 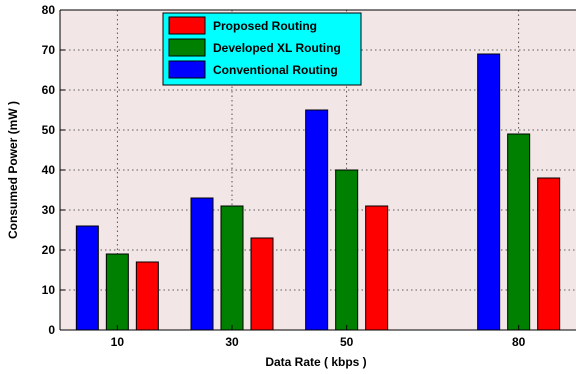 I want to click on x-tick-labels: 10 30 50 80, so click(x=318, y=342).